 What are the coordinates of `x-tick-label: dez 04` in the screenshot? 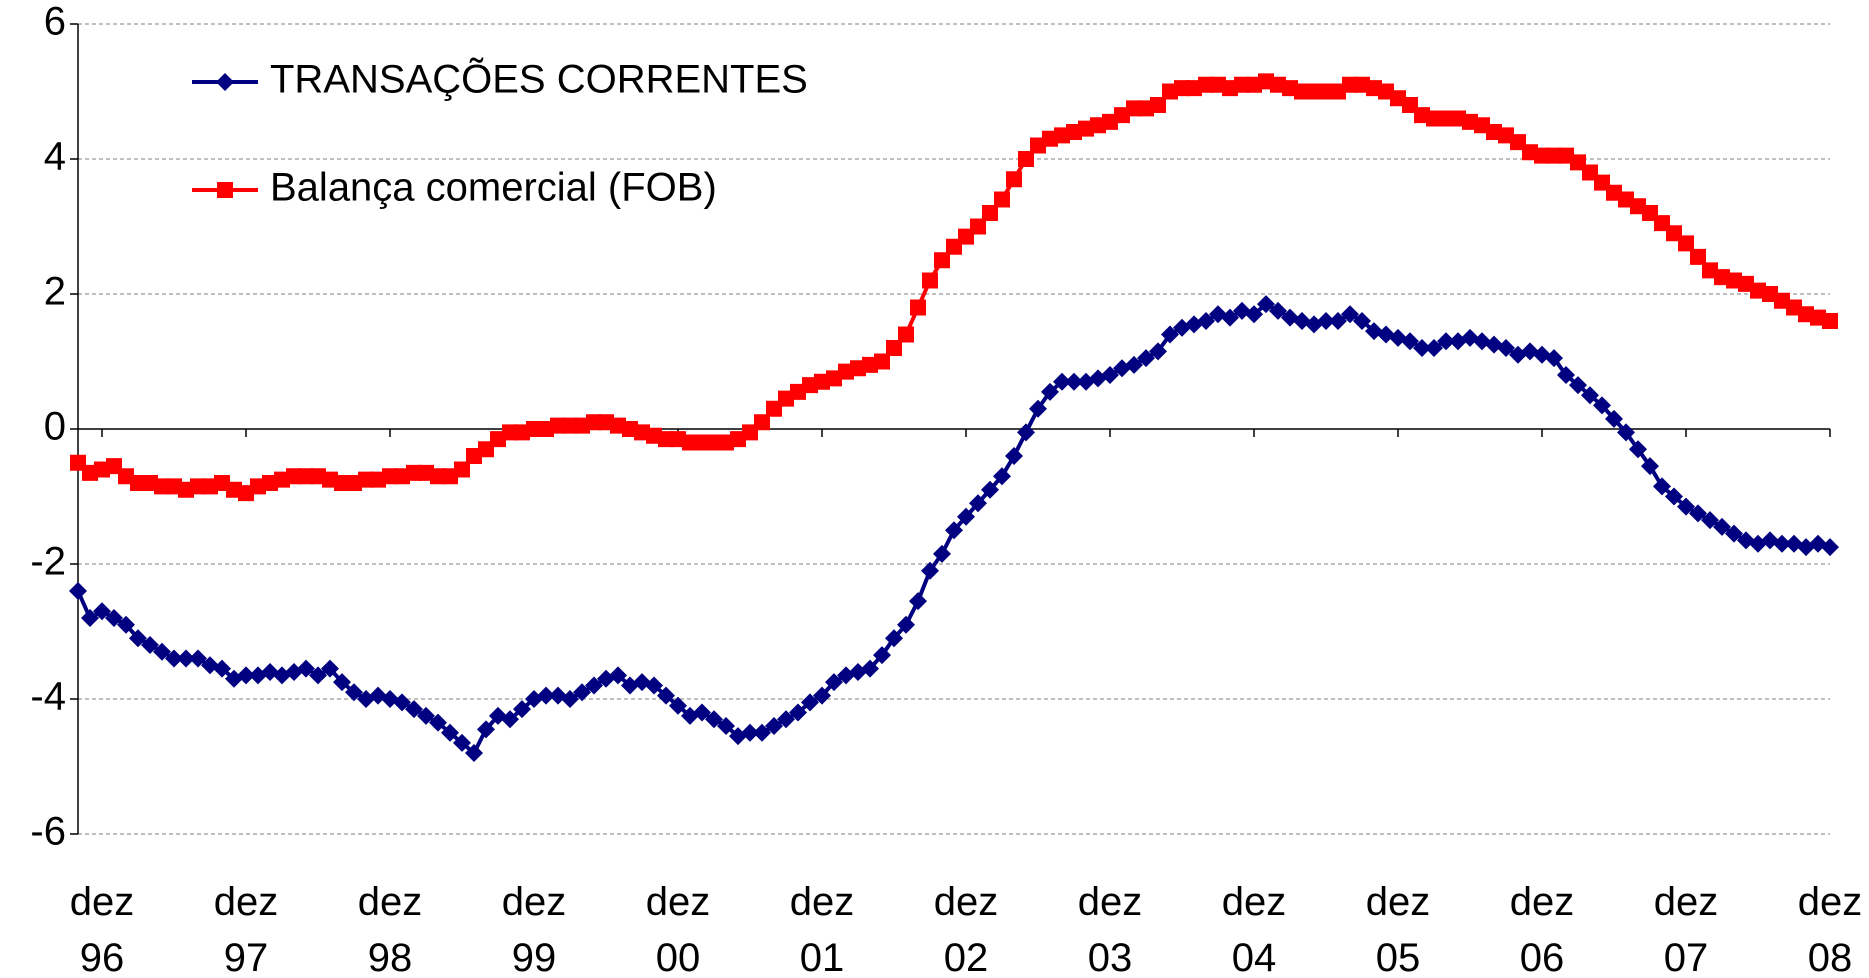 It's located at (1254, 929).